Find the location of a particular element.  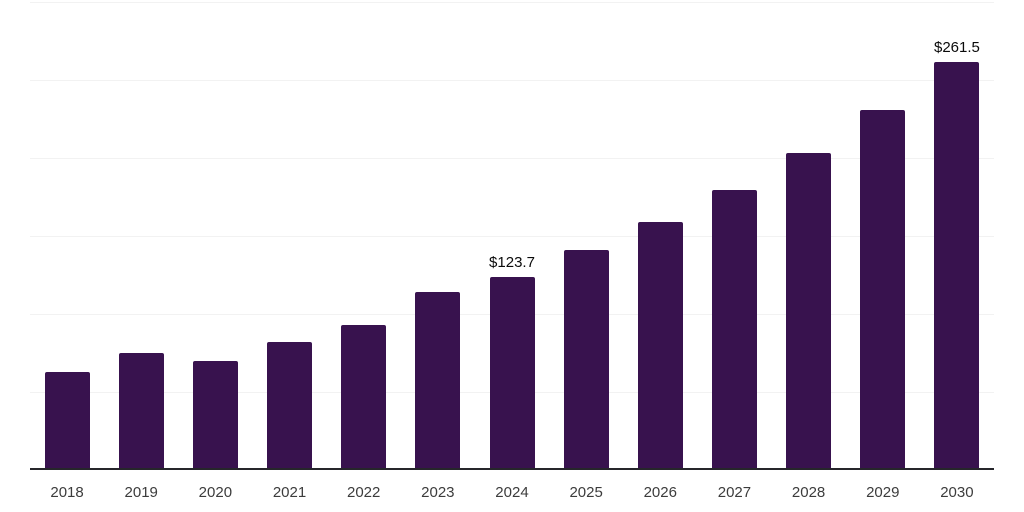

bar-2019 is located at coordinates (141, 411).